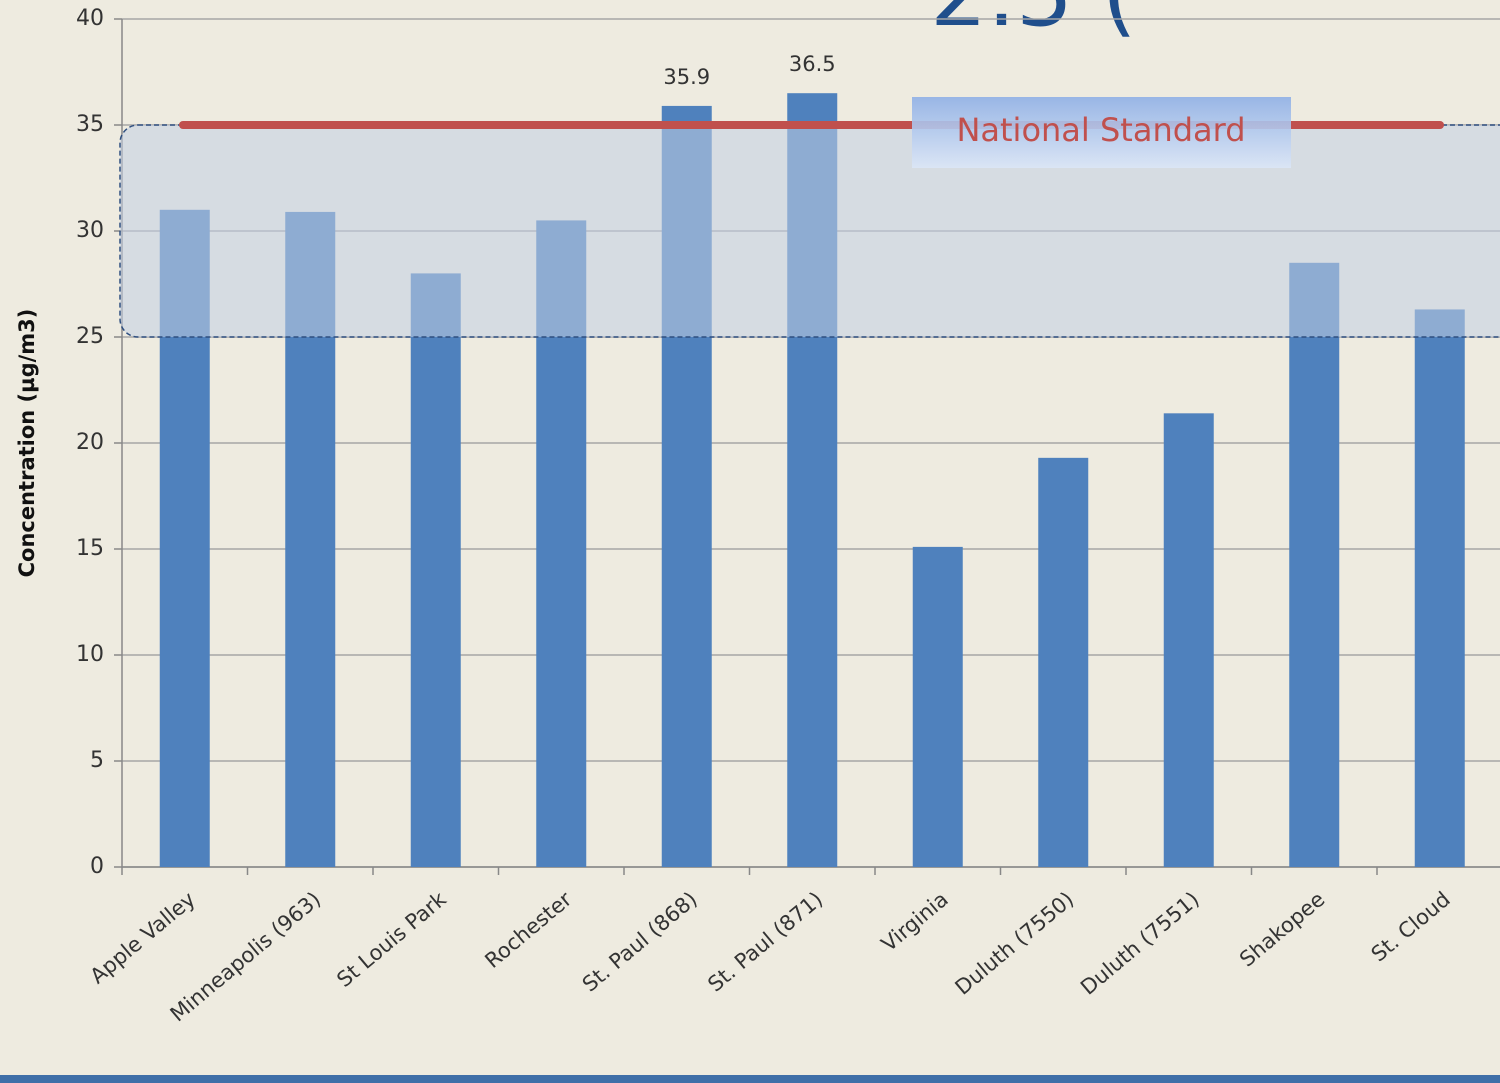  Describe the element at coordinates (90, 654) in the screenshot. I see `y-tick-label: 10` at that location.